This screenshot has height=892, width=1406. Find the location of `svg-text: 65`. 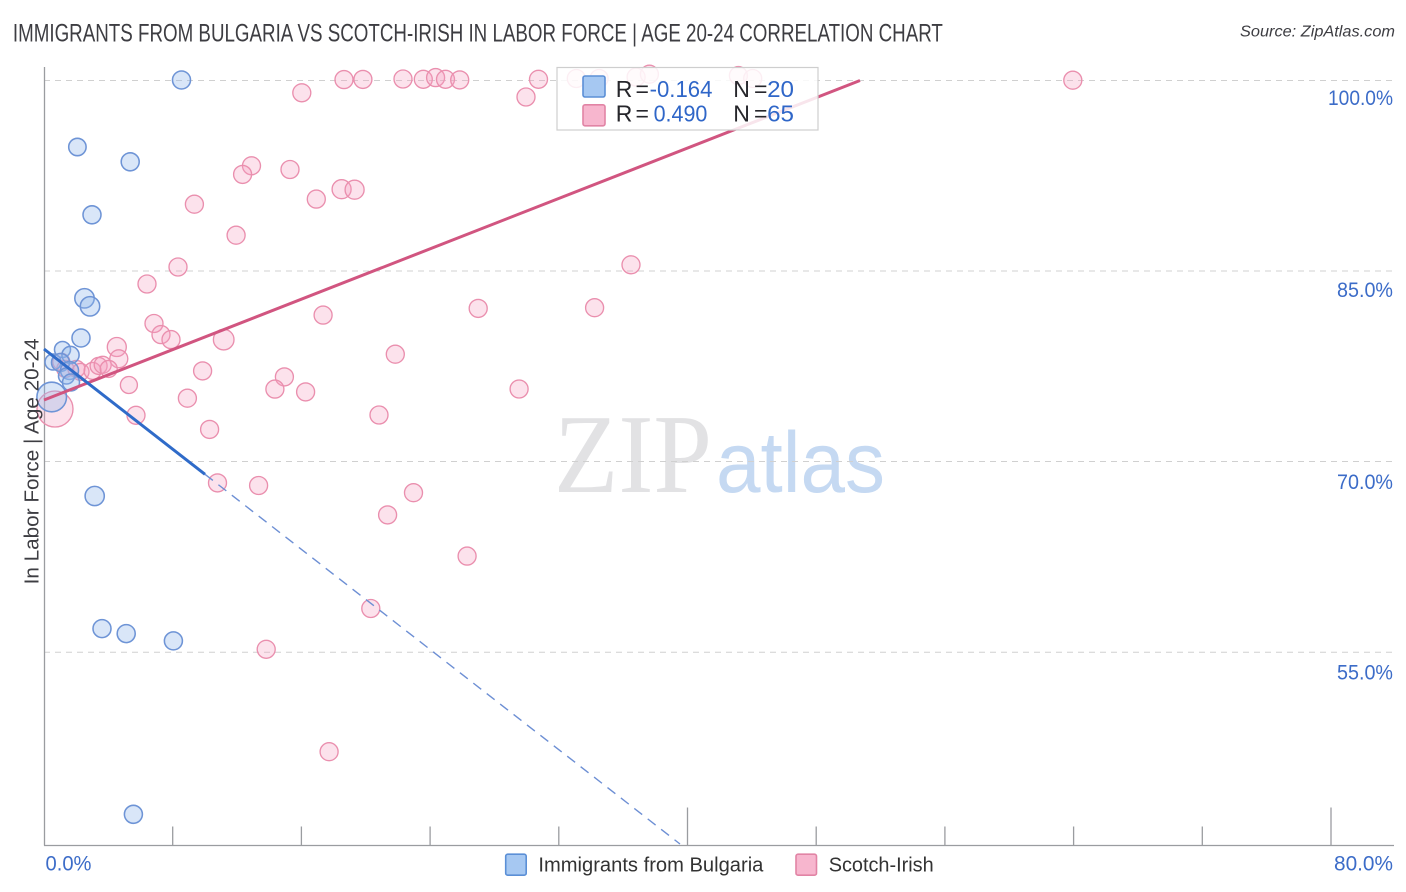

svg-text: 65 is located at coordinates (780, 114).